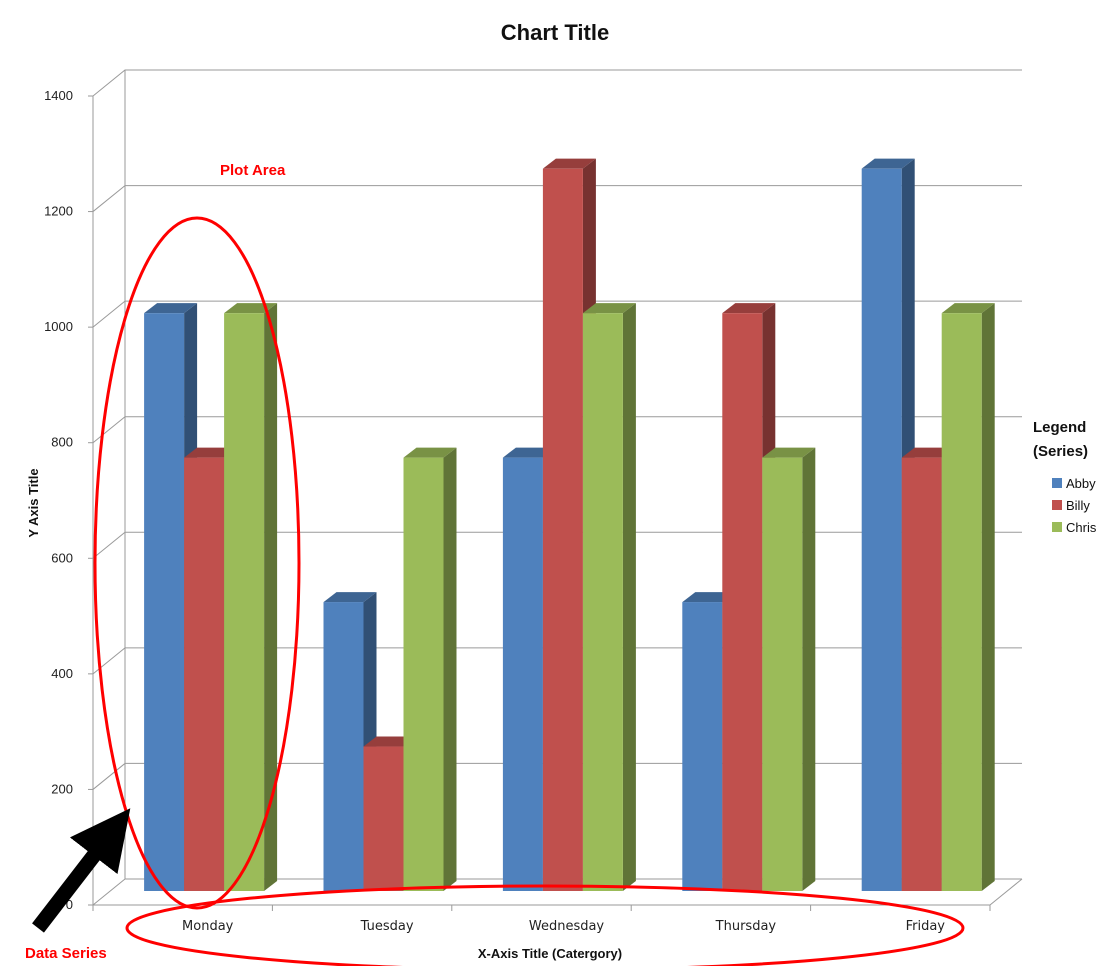 The height and width of the screenshot is (966, 1105). Describe the element at coordinates (1059, 427) in the screenshot. I see `legend-title-line1: Legend` at that location.